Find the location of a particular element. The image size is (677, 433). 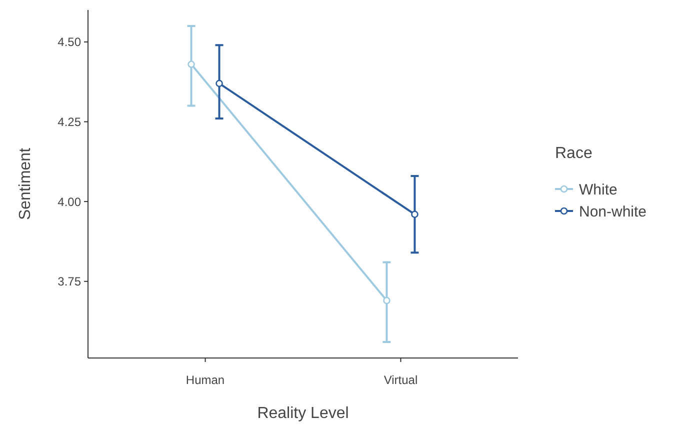

legend-label: Non-white is located at coordinates (613, 211).